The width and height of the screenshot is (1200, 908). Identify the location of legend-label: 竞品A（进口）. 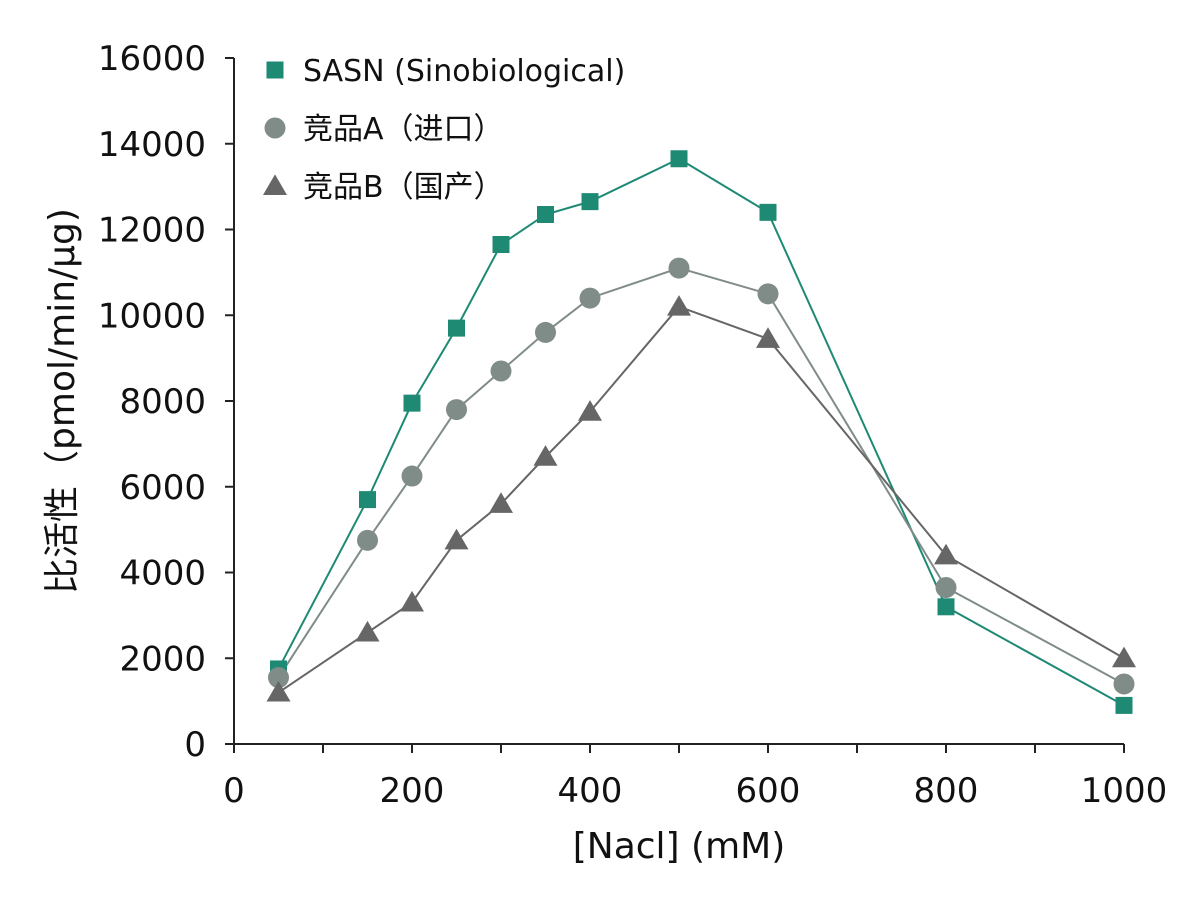
(403, 129).